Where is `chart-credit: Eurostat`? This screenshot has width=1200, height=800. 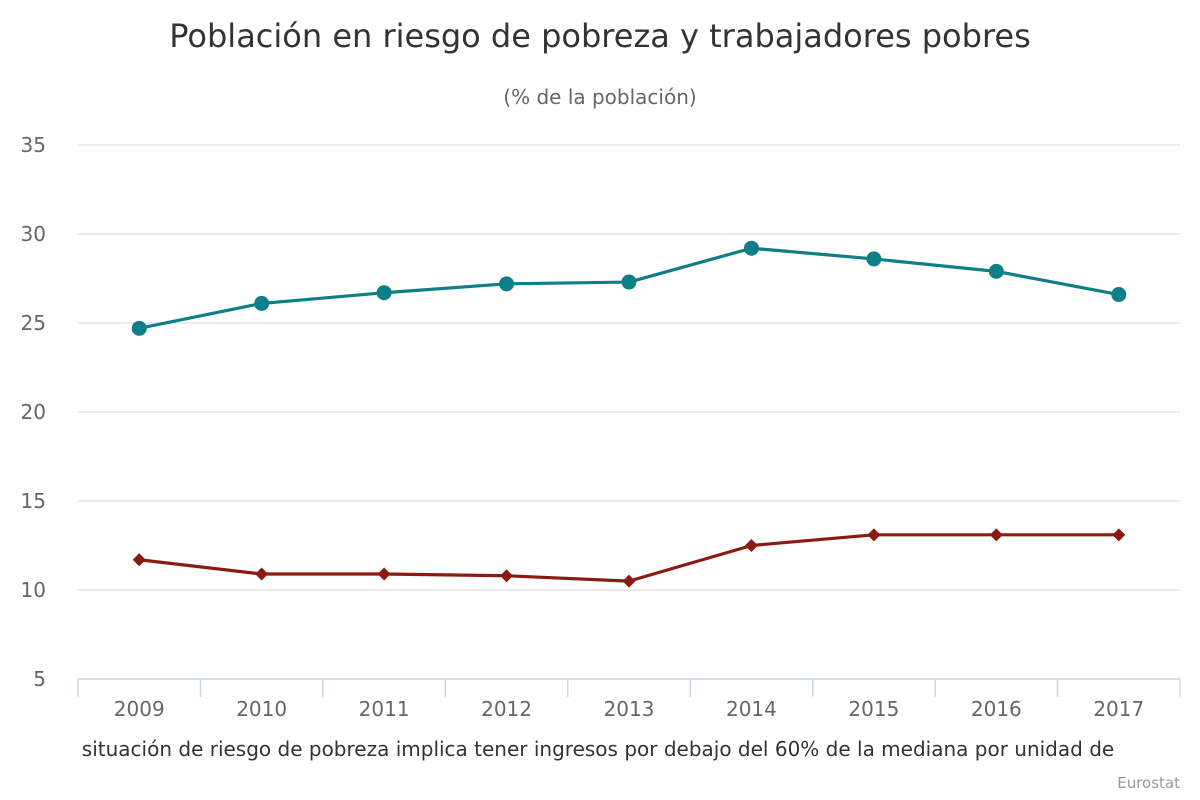
chart-credit: Eurostat is located at coordinates (1148, 783).